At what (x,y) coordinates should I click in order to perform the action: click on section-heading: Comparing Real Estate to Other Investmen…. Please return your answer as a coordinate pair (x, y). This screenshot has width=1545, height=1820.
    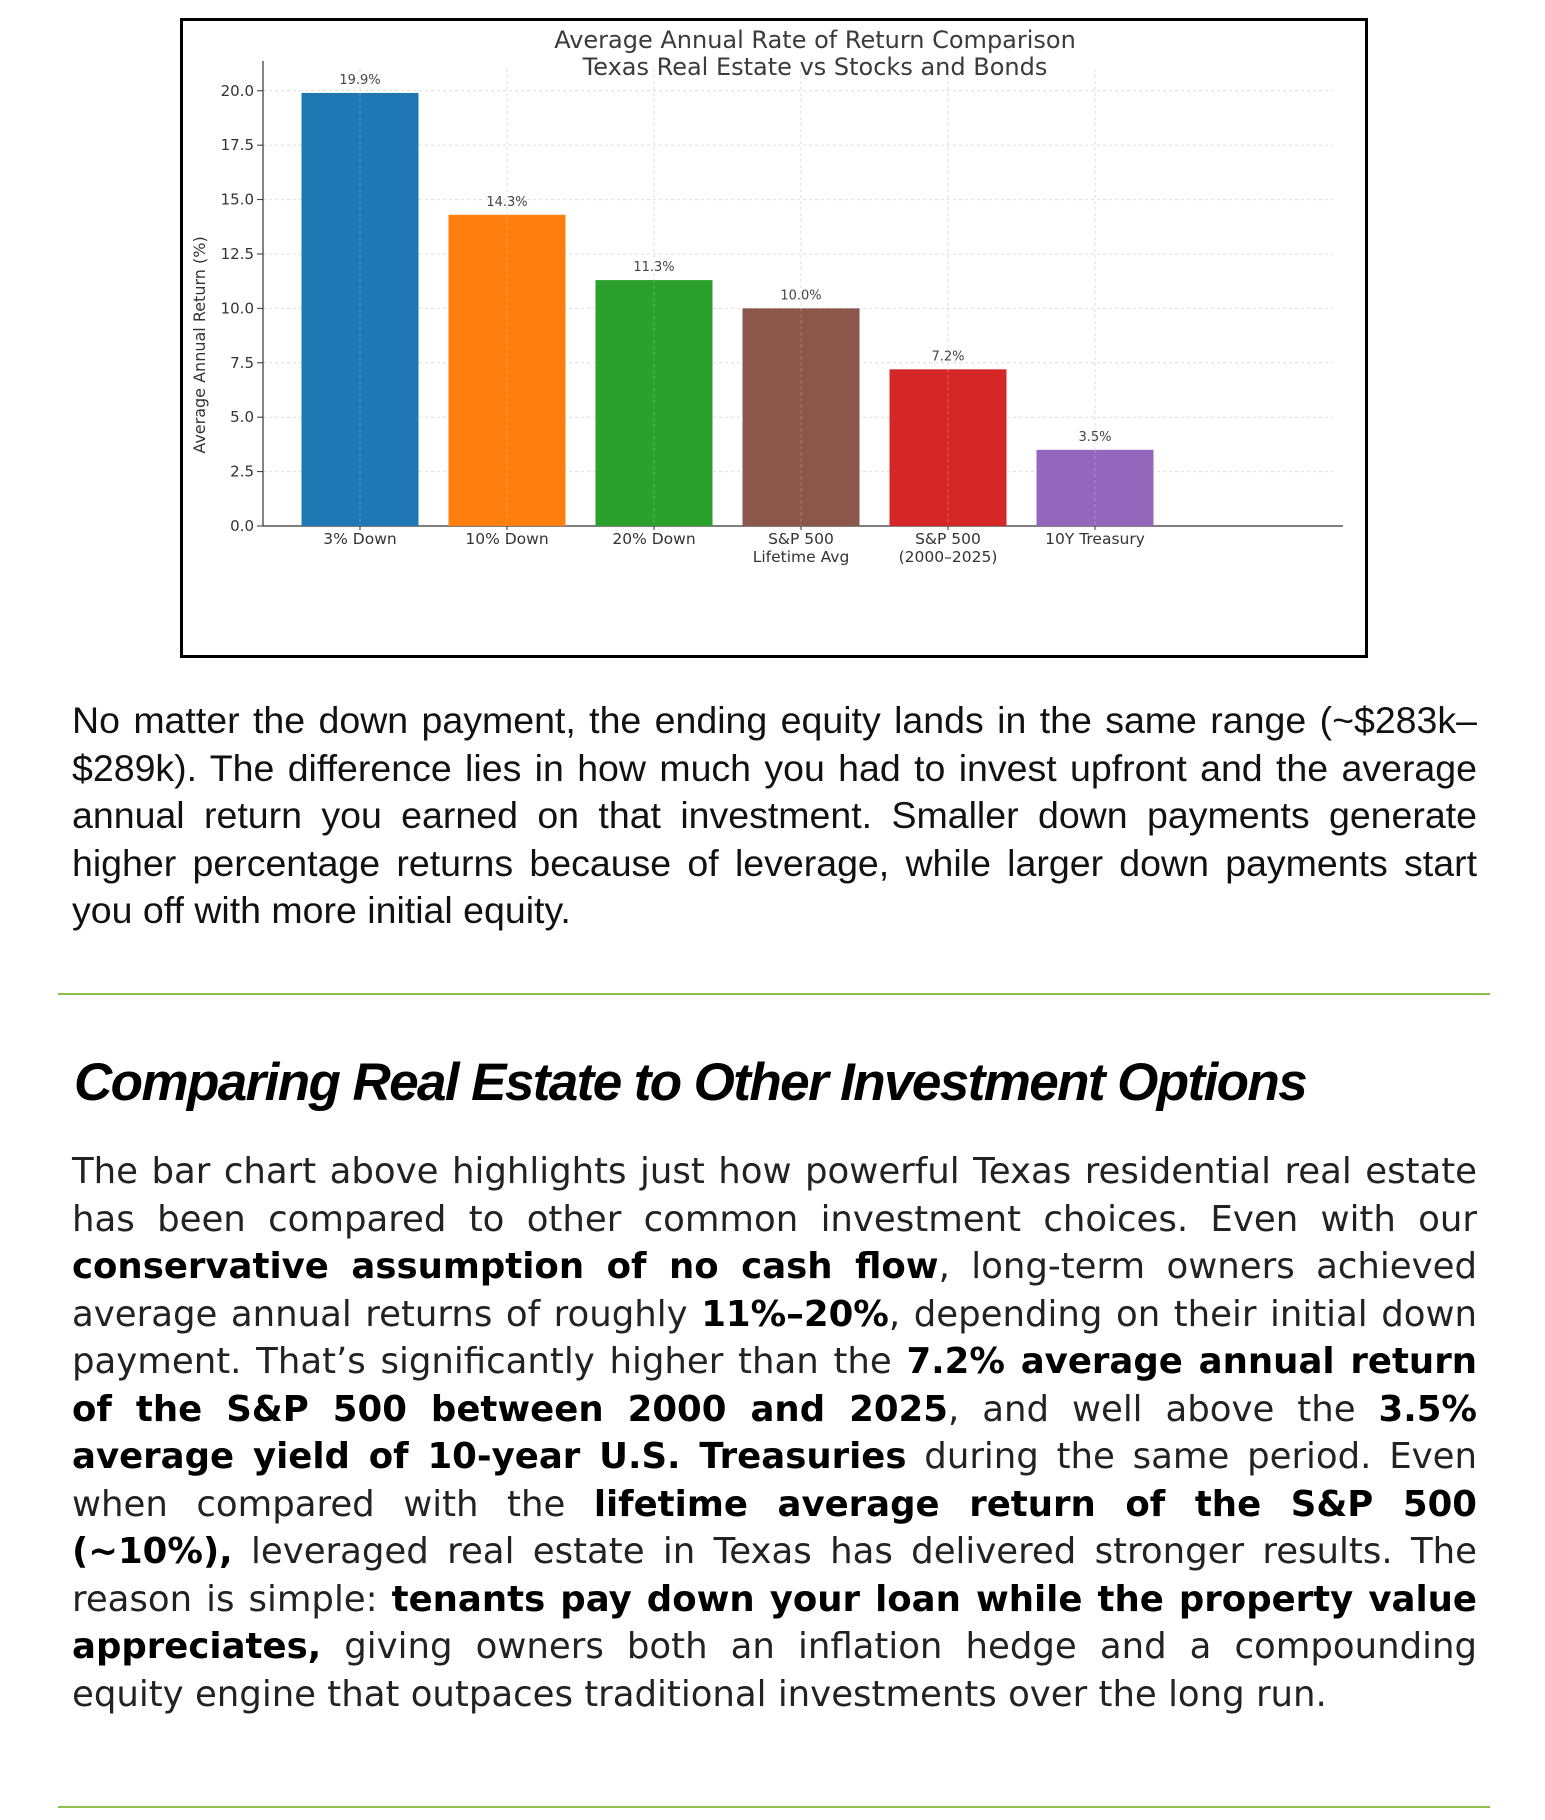
    Looking at the image, I should click on (691, 1082).